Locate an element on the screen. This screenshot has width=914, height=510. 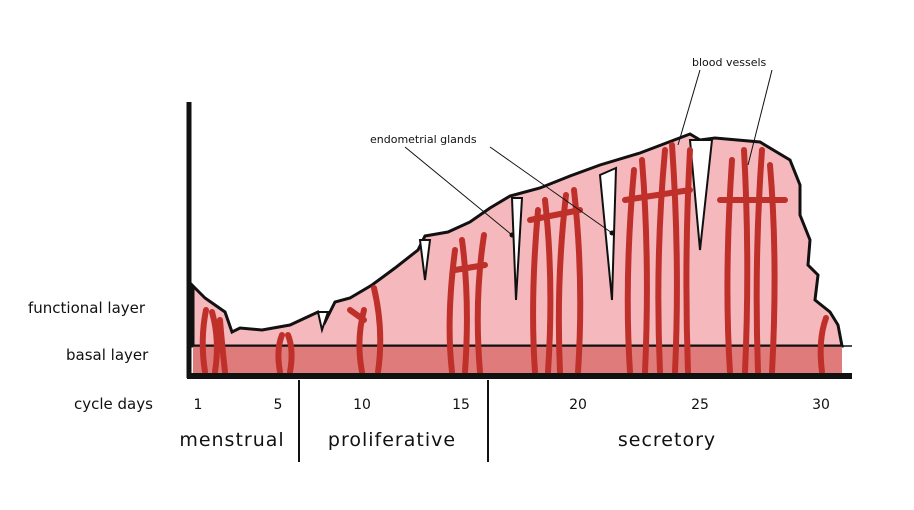
annotation: endometrial glands is located at coordinates (423, 139).